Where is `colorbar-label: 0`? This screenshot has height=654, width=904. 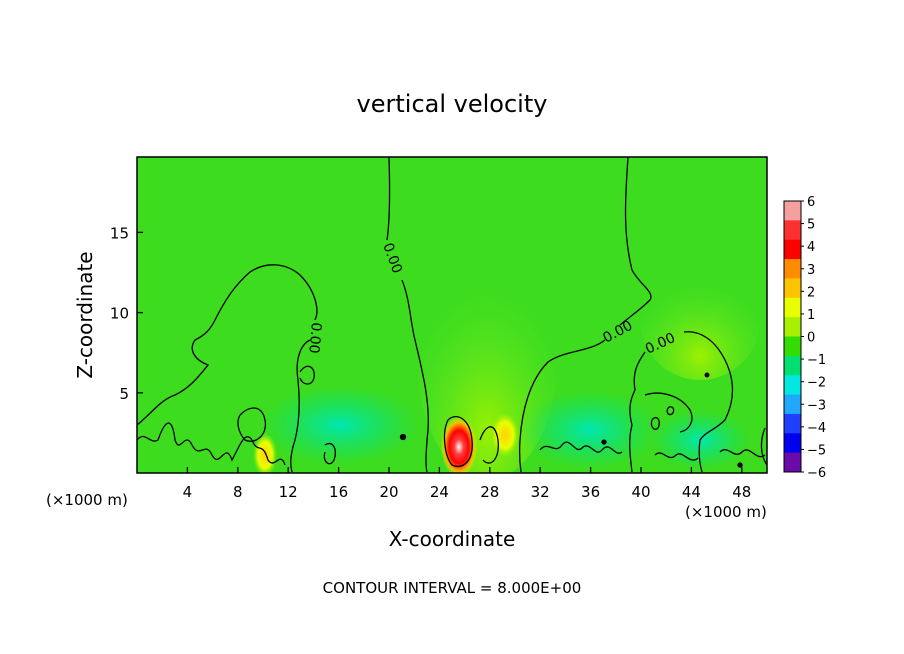
colorbar-label: 0 is located at coordinates (811, 338).